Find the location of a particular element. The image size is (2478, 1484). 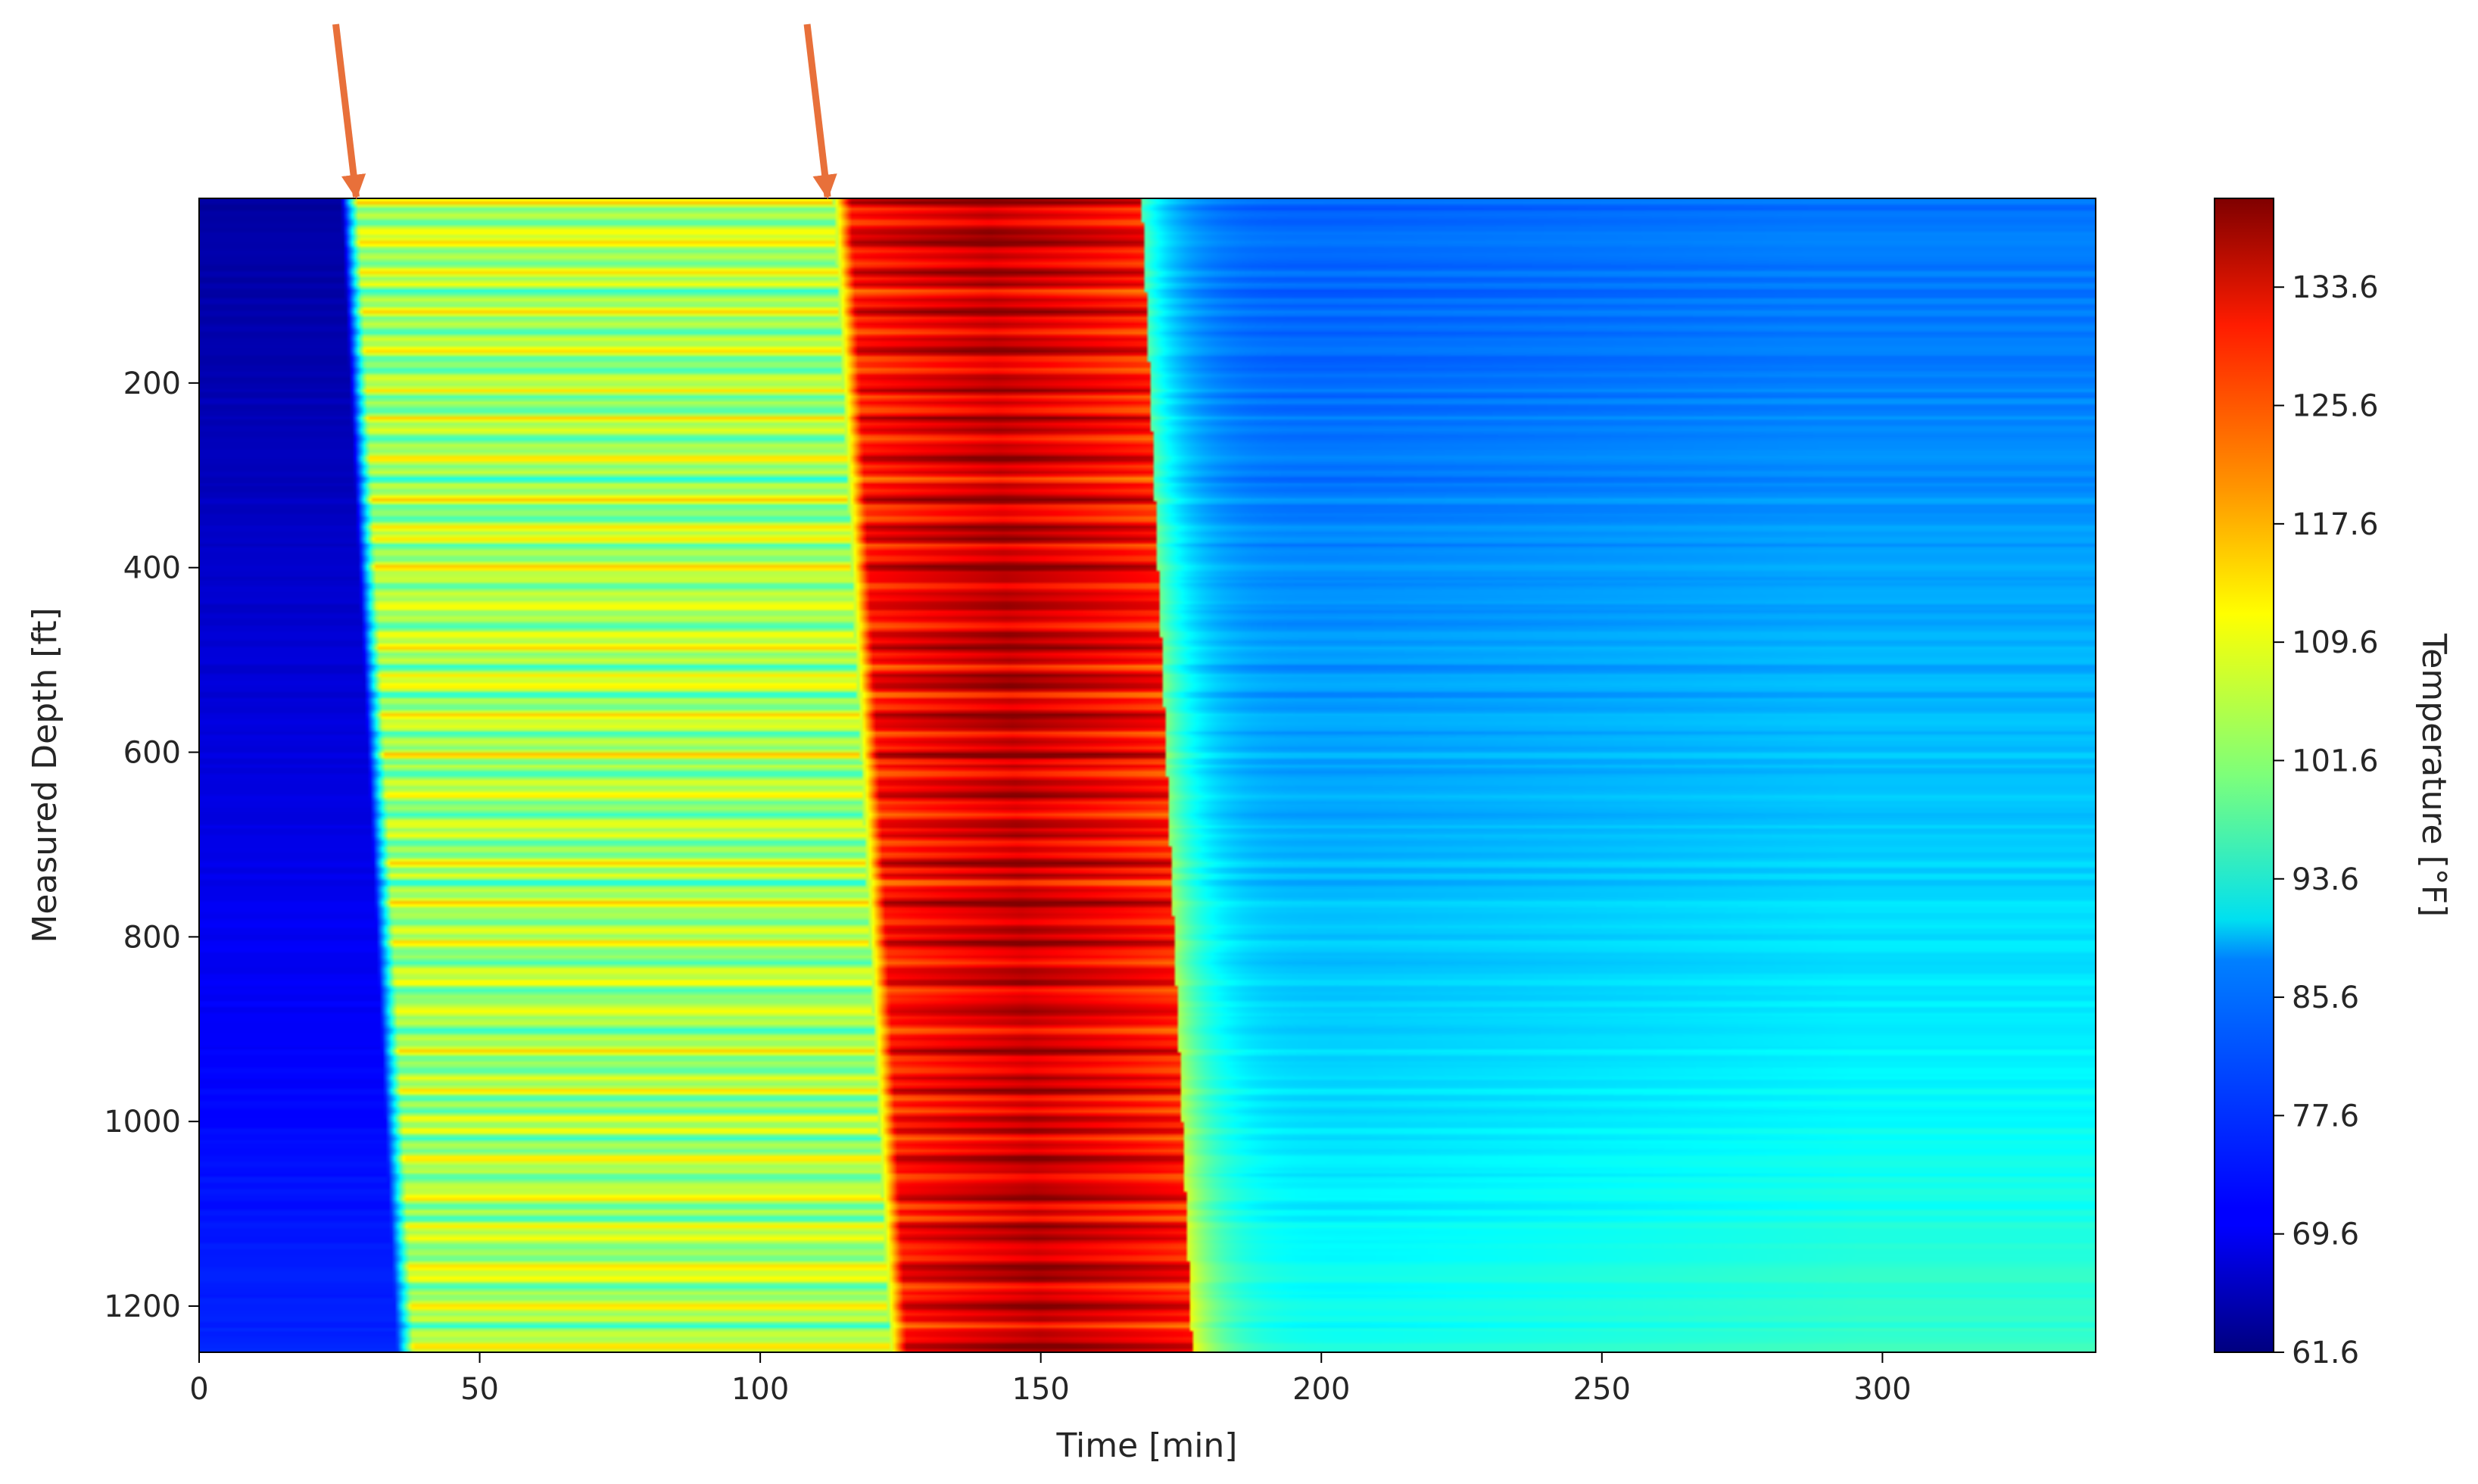

x-tick-label: 100 is located at coordinates (760, 1389).